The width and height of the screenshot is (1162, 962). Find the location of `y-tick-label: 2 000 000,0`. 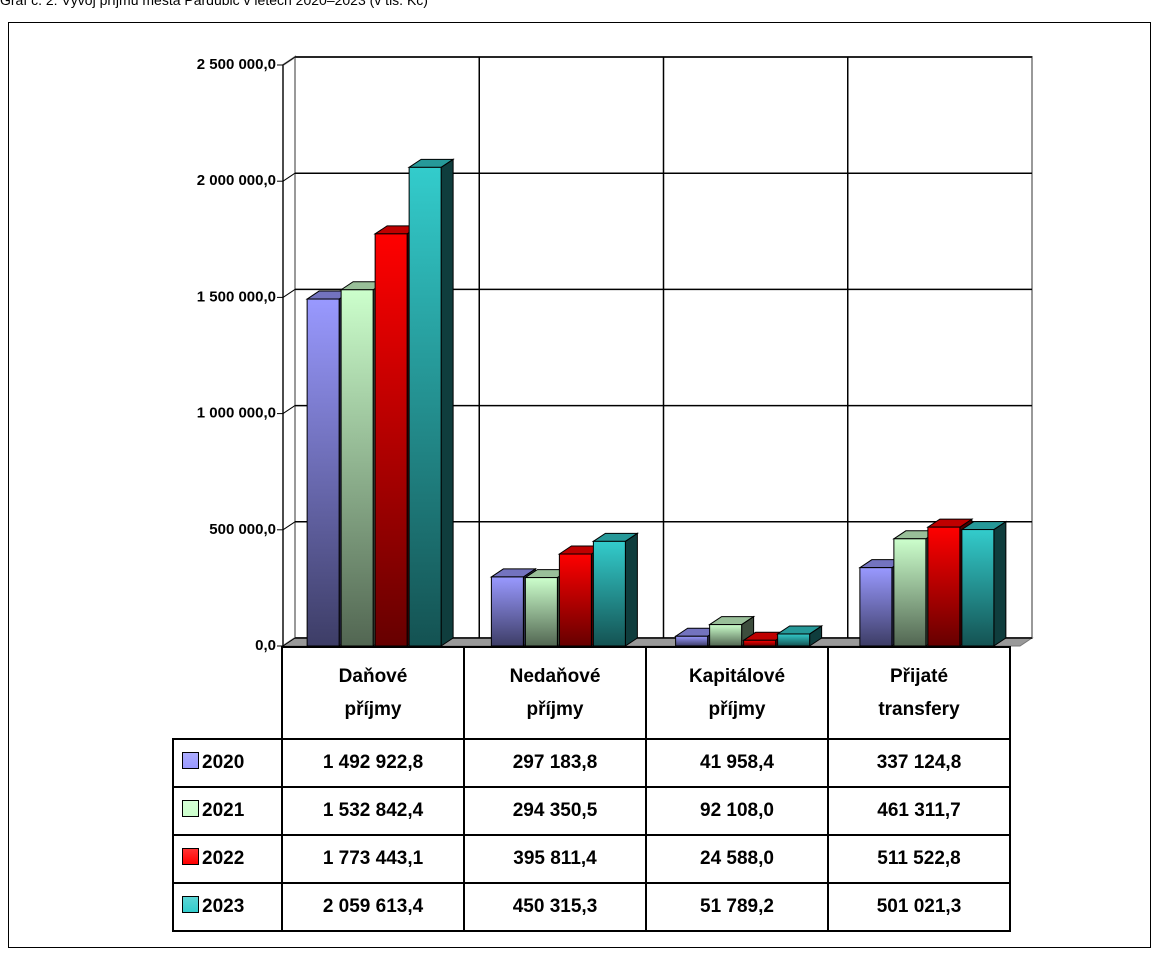

y-tick-label: 2 000 000,0 is located at coordinates (236, 180).